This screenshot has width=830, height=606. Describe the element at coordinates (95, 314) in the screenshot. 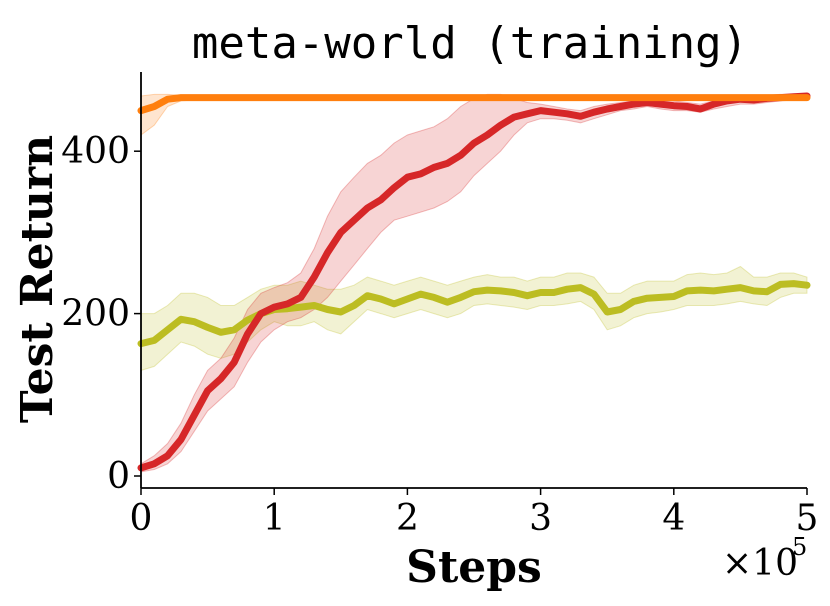

I see `y-tick-label: 200` at that location.